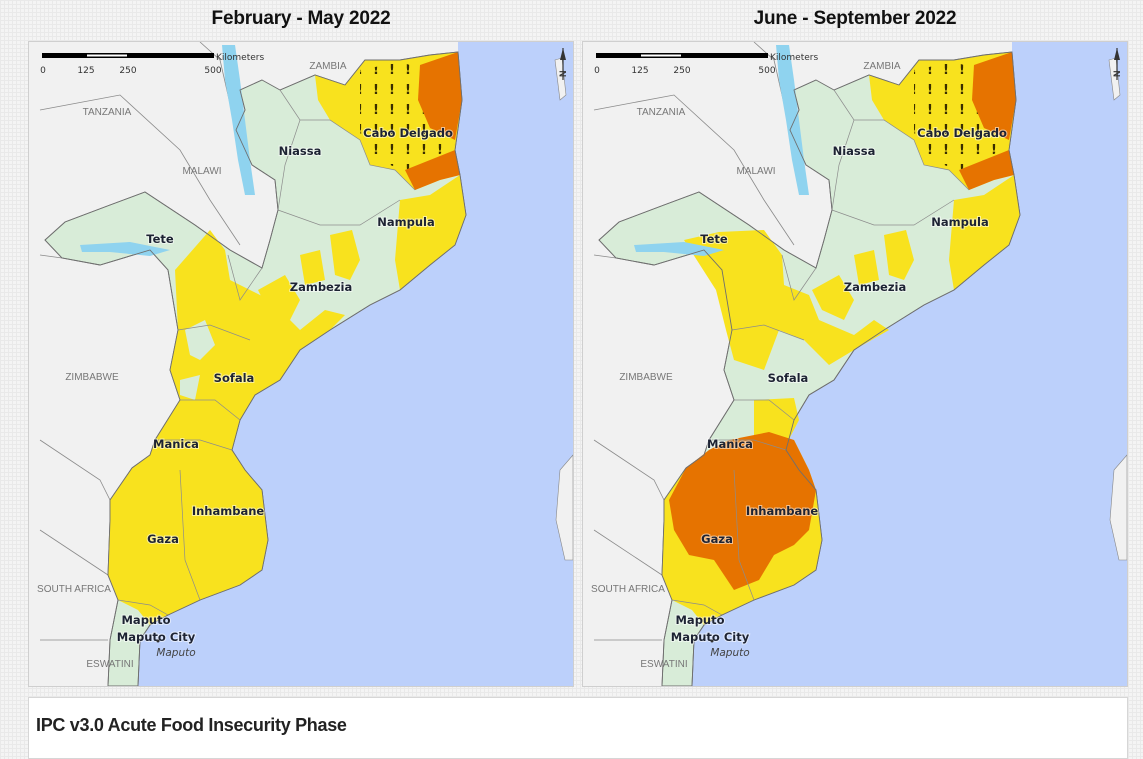  I want to click on country-label: ZIMBABWE, so click(92, 377).